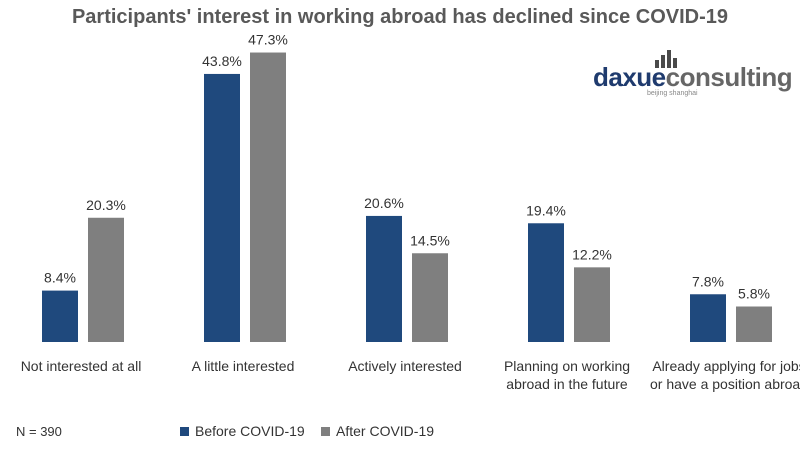  Describe the element at coordinates (325, 431) in the screenshot. I see `legend-swatch-after` at that location.